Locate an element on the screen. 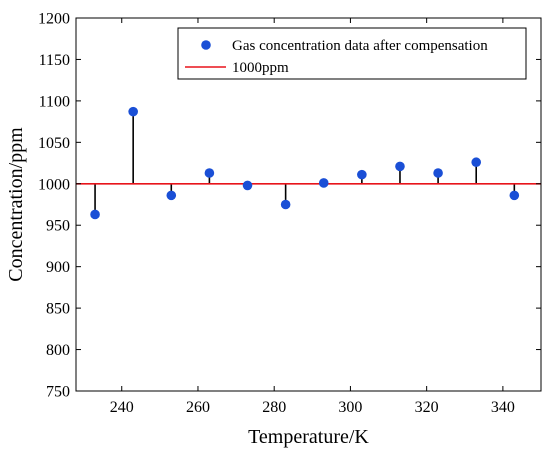 The height and width of the screenshot is (455, 550). legend-box is located at coordinates (352, 53).